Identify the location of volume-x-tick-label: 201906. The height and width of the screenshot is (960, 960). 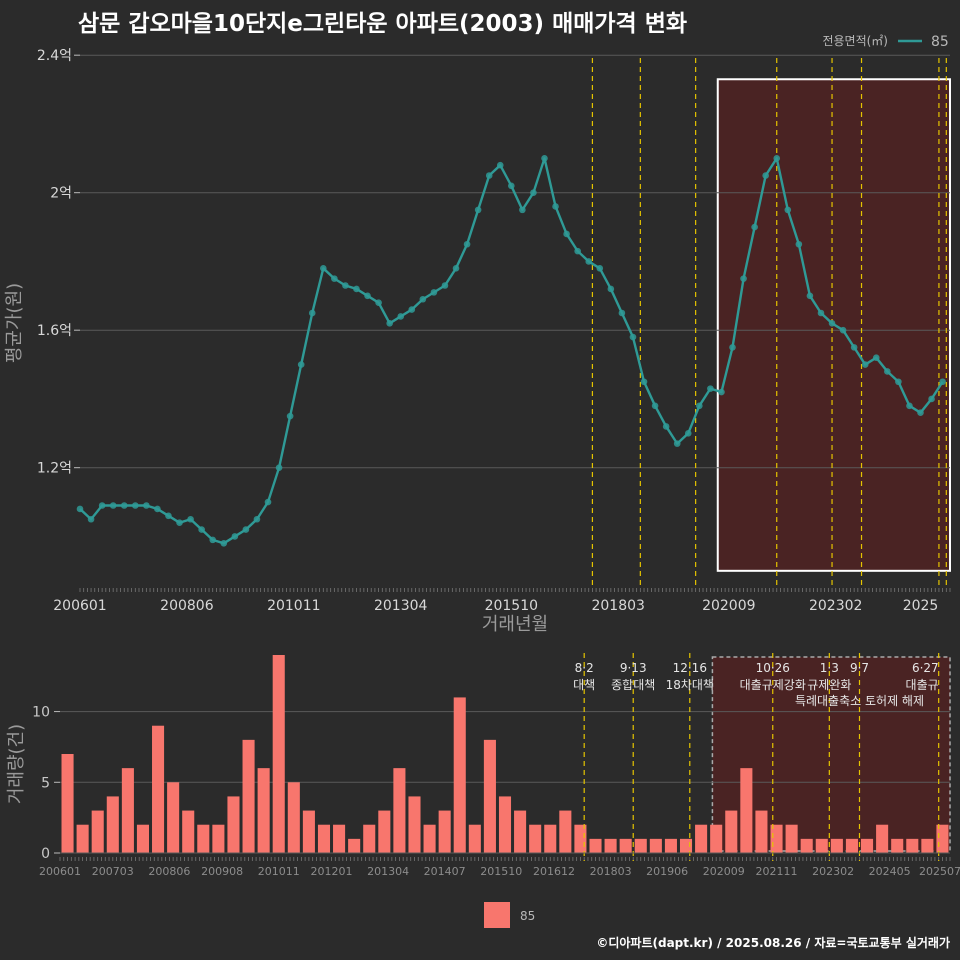
(667, 871).